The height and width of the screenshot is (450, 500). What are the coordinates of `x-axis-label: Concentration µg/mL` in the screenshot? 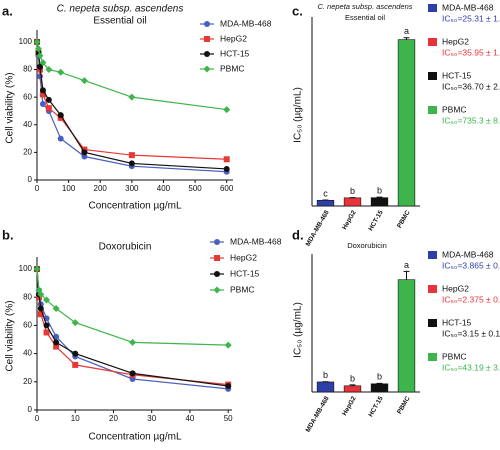 It's located at (134, 437).